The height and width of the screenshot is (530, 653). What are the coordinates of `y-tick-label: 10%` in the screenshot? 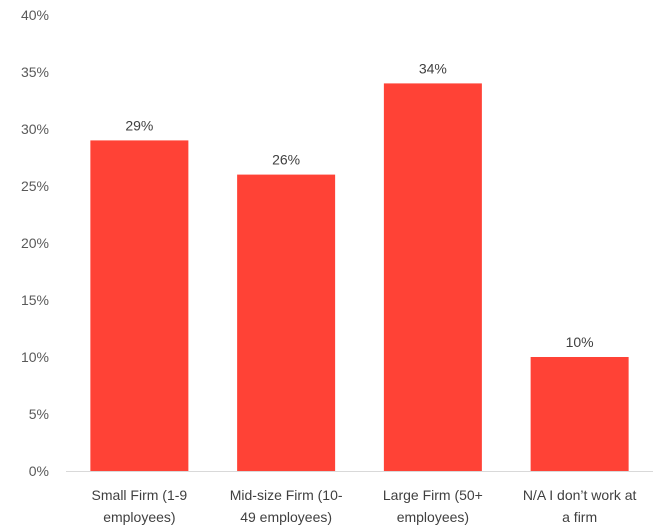 It's located at (35, 357).